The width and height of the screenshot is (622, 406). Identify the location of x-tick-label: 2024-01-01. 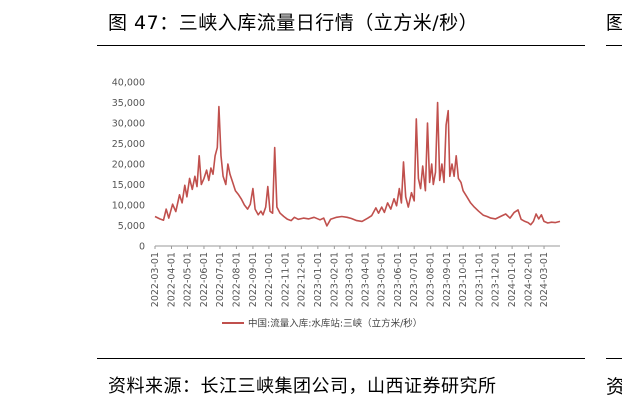
(512, 279).